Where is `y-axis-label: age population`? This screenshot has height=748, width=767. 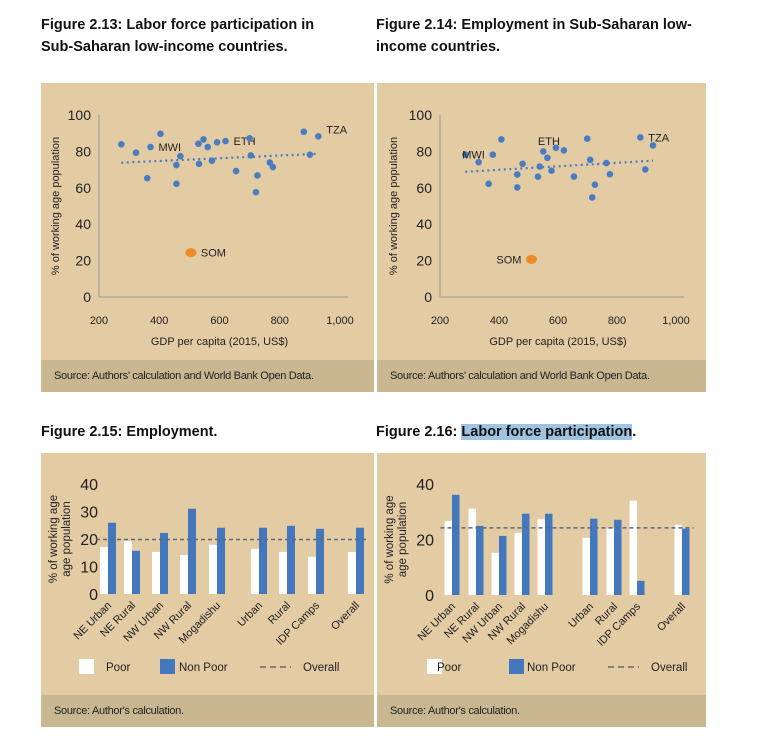
y-axis-label: age population is located at coordinates (403, 539).